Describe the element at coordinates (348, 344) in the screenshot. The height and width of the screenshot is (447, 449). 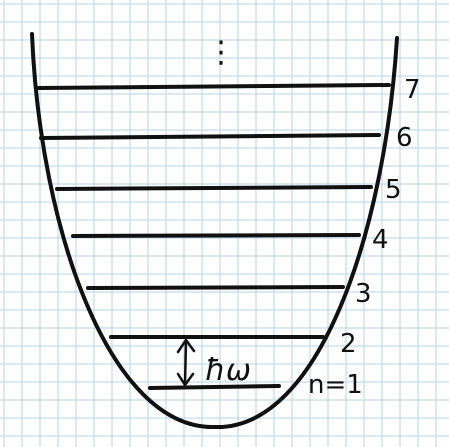
I see `level-label-2: 2` at that location.